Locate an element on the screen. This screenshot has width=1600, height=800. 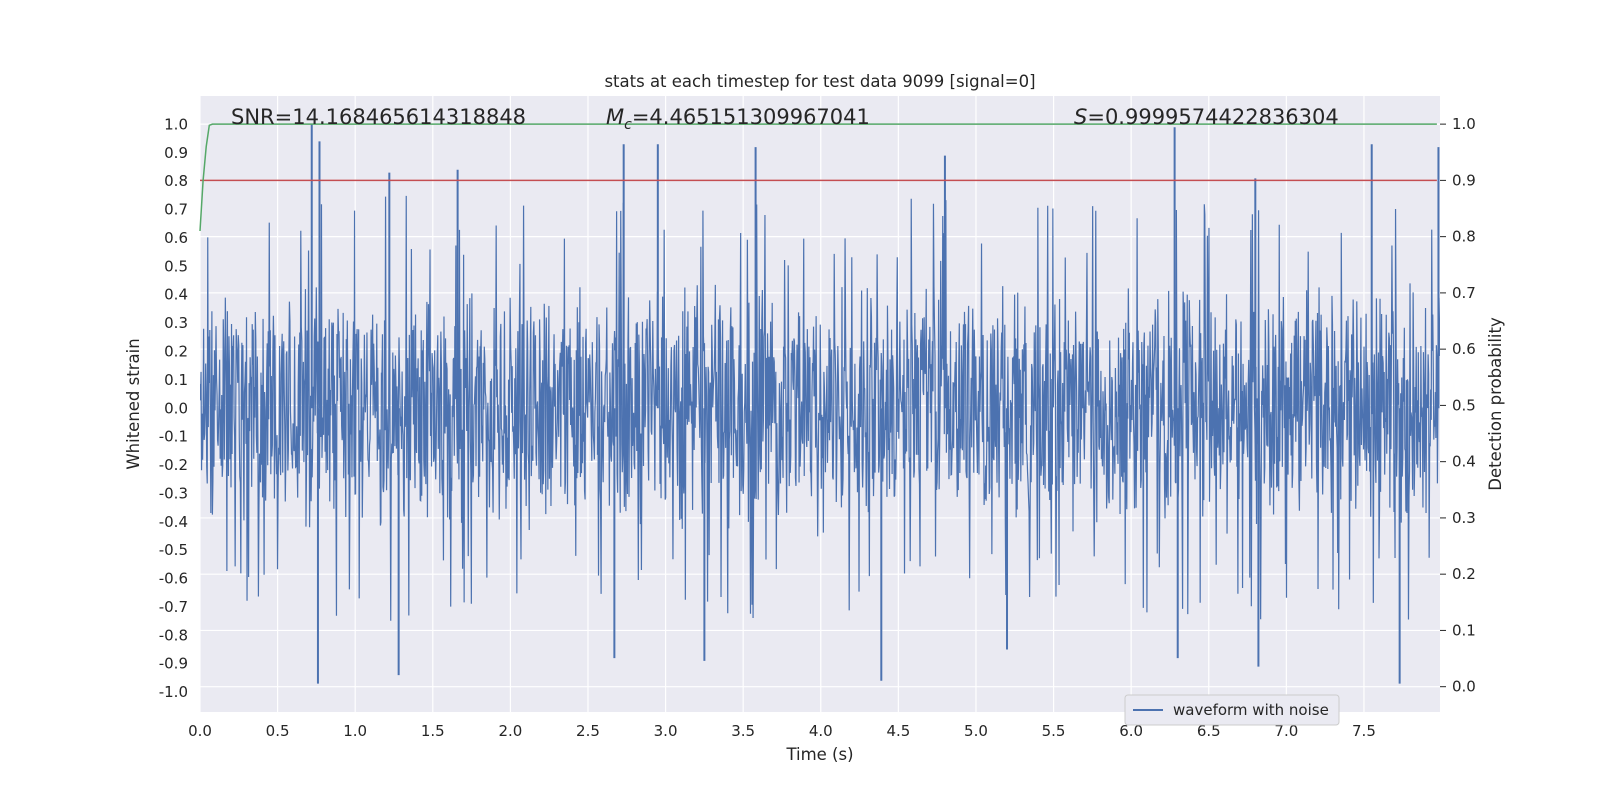
y2-tick-label: 0.1 is located at coordinates (1464, 630).